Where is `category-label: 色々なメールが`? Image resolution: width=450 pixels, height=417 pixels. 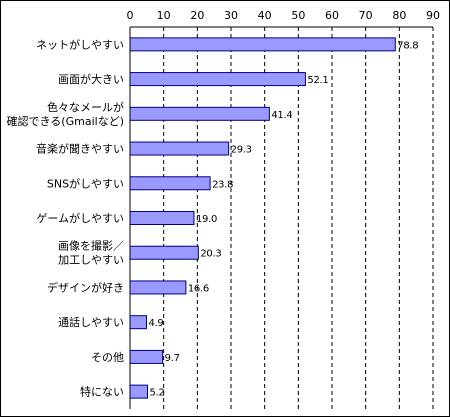
category-label: 色々なメールが is located at coordinates (85, 107).